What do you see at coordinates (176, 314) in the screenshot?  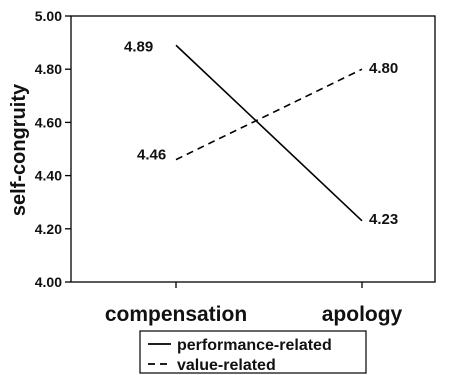 I see `x-category-label: compensation` at bounding box center [176, 314].